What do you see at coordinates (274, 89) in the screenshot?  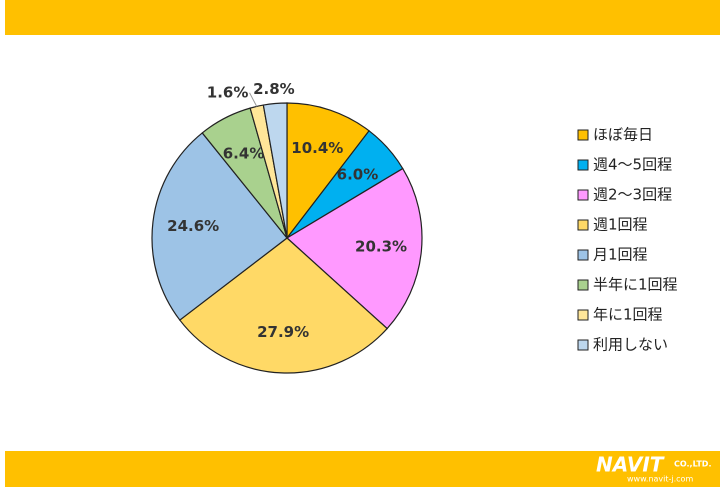 I see `data-label: 2.8%` at bounding box center [274, 89].